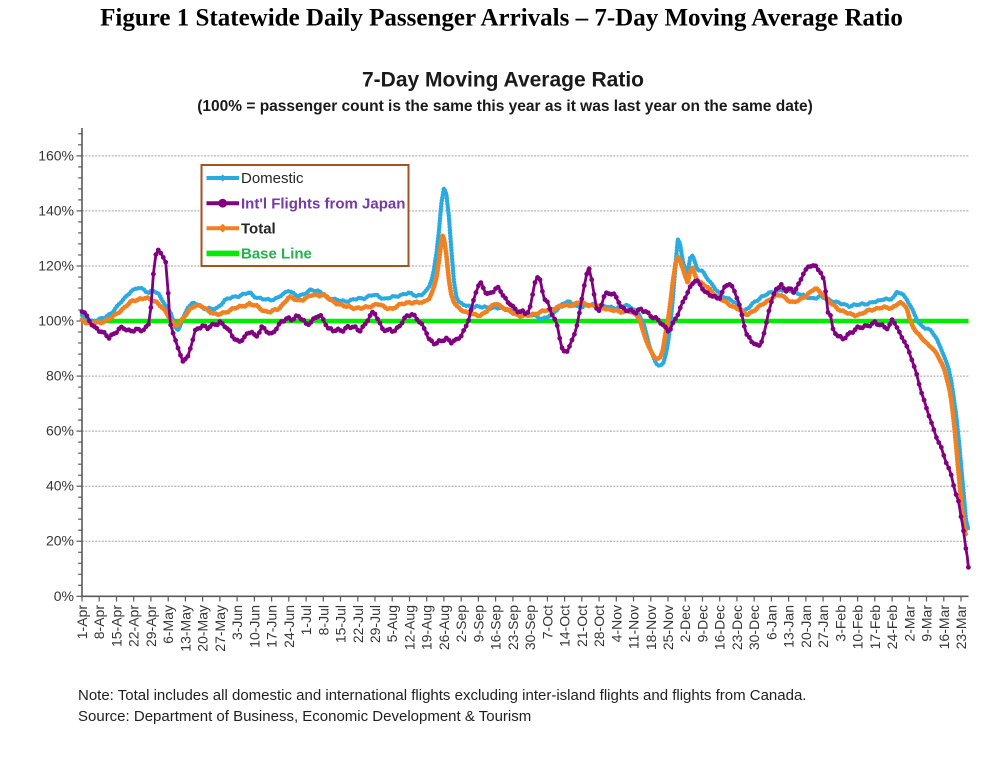 This screenshot has height=757, width=999. I want to click on svg-text: 22-Apr, so click(134, 626).